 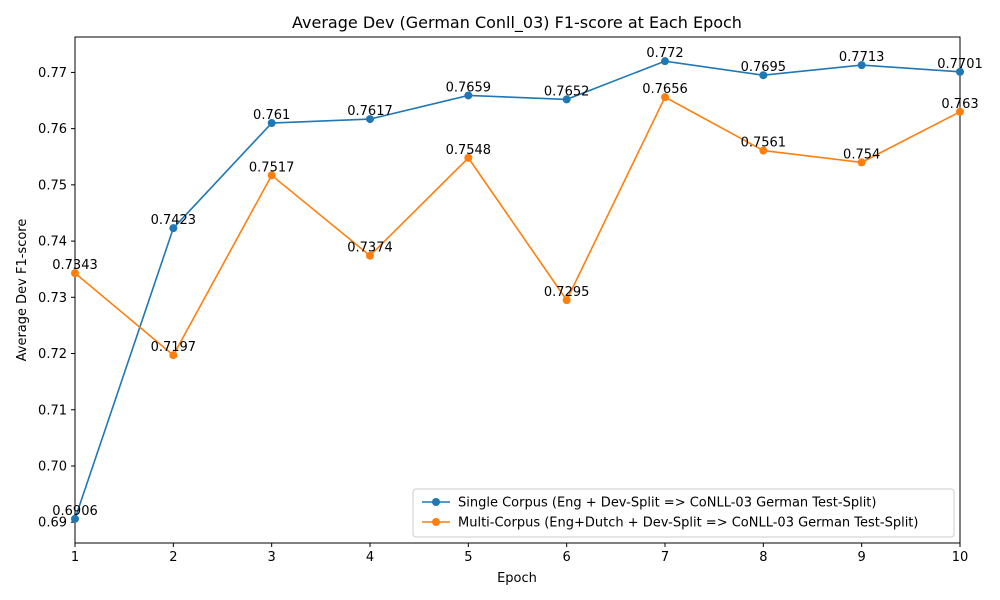 What do you see at coordinates (370, 111) in the screenshot?
I see `data-label: 0.7617` at bounding box center [370, 111].